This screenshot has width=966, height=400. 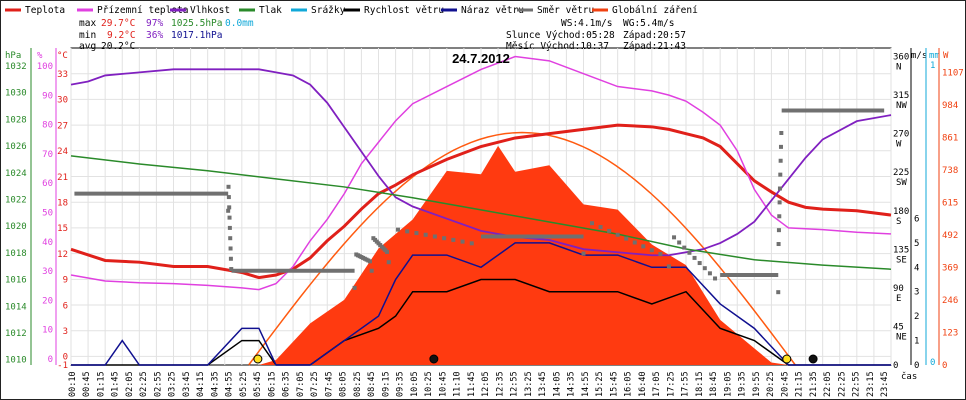 I want to click on pct-tick: 0, so click(x=50, y=360).